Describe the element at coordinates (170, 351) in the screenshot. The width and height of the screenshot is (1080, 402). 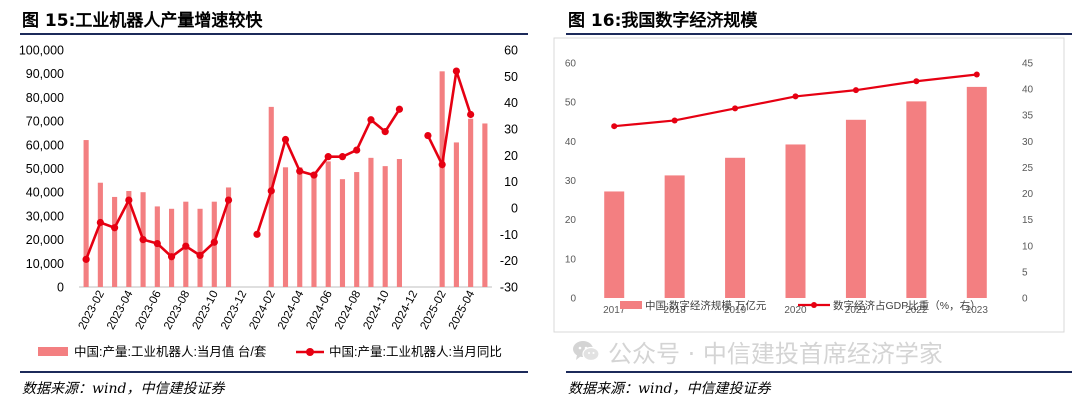
I see `legend-label-bar: 中国:产量:工业机器人:当月值 台/套` at that location.